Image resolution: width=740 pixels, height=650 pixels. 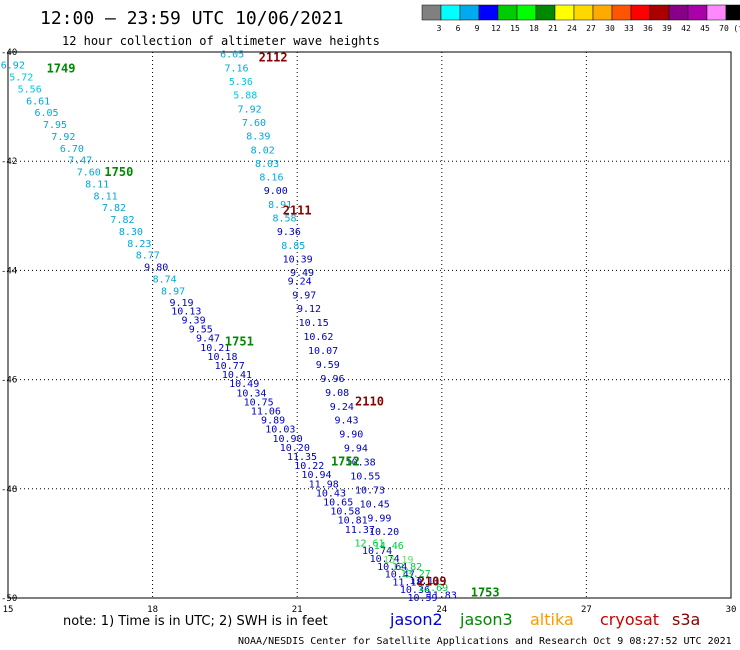 What do you see at coordinates (236, 68) in the screenshot?
I see `wave-height-point: 7.16` at bounding box center [236, 68].